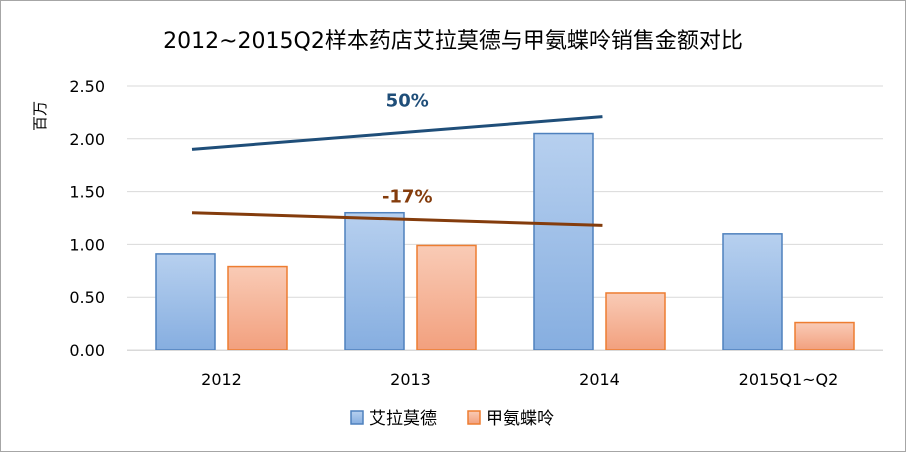  I want to click on y-tick-label: 0.00, so click(87, 350).